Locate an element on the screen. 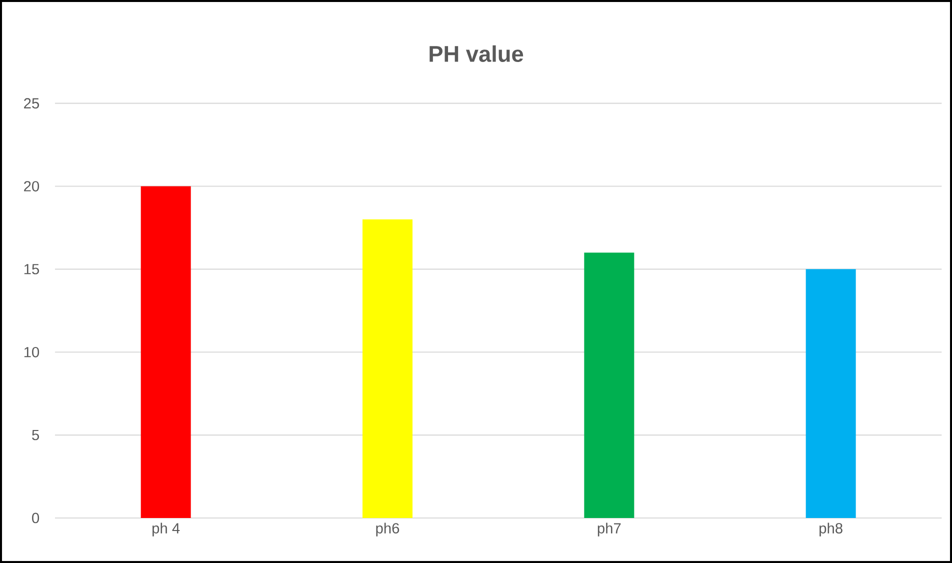 The width and height of the screenshot is (952, 563). y-tick-label: 15 is located at coordinates (31, 269).